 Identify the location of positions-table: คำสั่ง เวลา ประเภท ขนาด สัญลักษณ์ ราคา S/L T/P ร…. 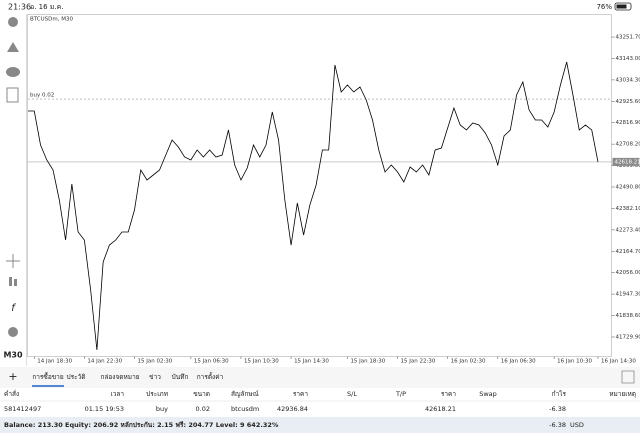
(320, 401).